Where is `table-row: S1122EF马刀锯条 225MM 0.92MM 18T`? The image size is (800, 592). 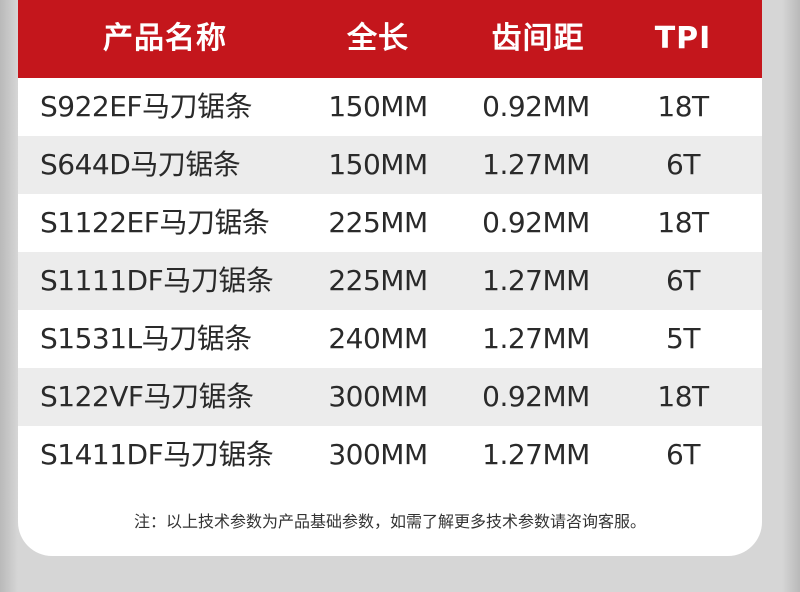
table-row: S1122EF马刀锯条 225MM 0.92MM 18T is located at coordinates (390, 223).